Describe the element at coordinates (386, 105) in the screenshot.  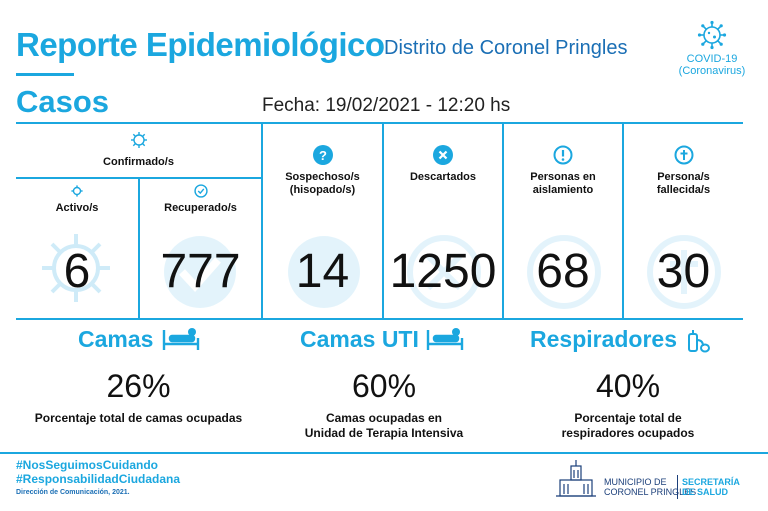
I see `report-date: Fecha: 19/02/2021 - 12:20 hs` at that location.